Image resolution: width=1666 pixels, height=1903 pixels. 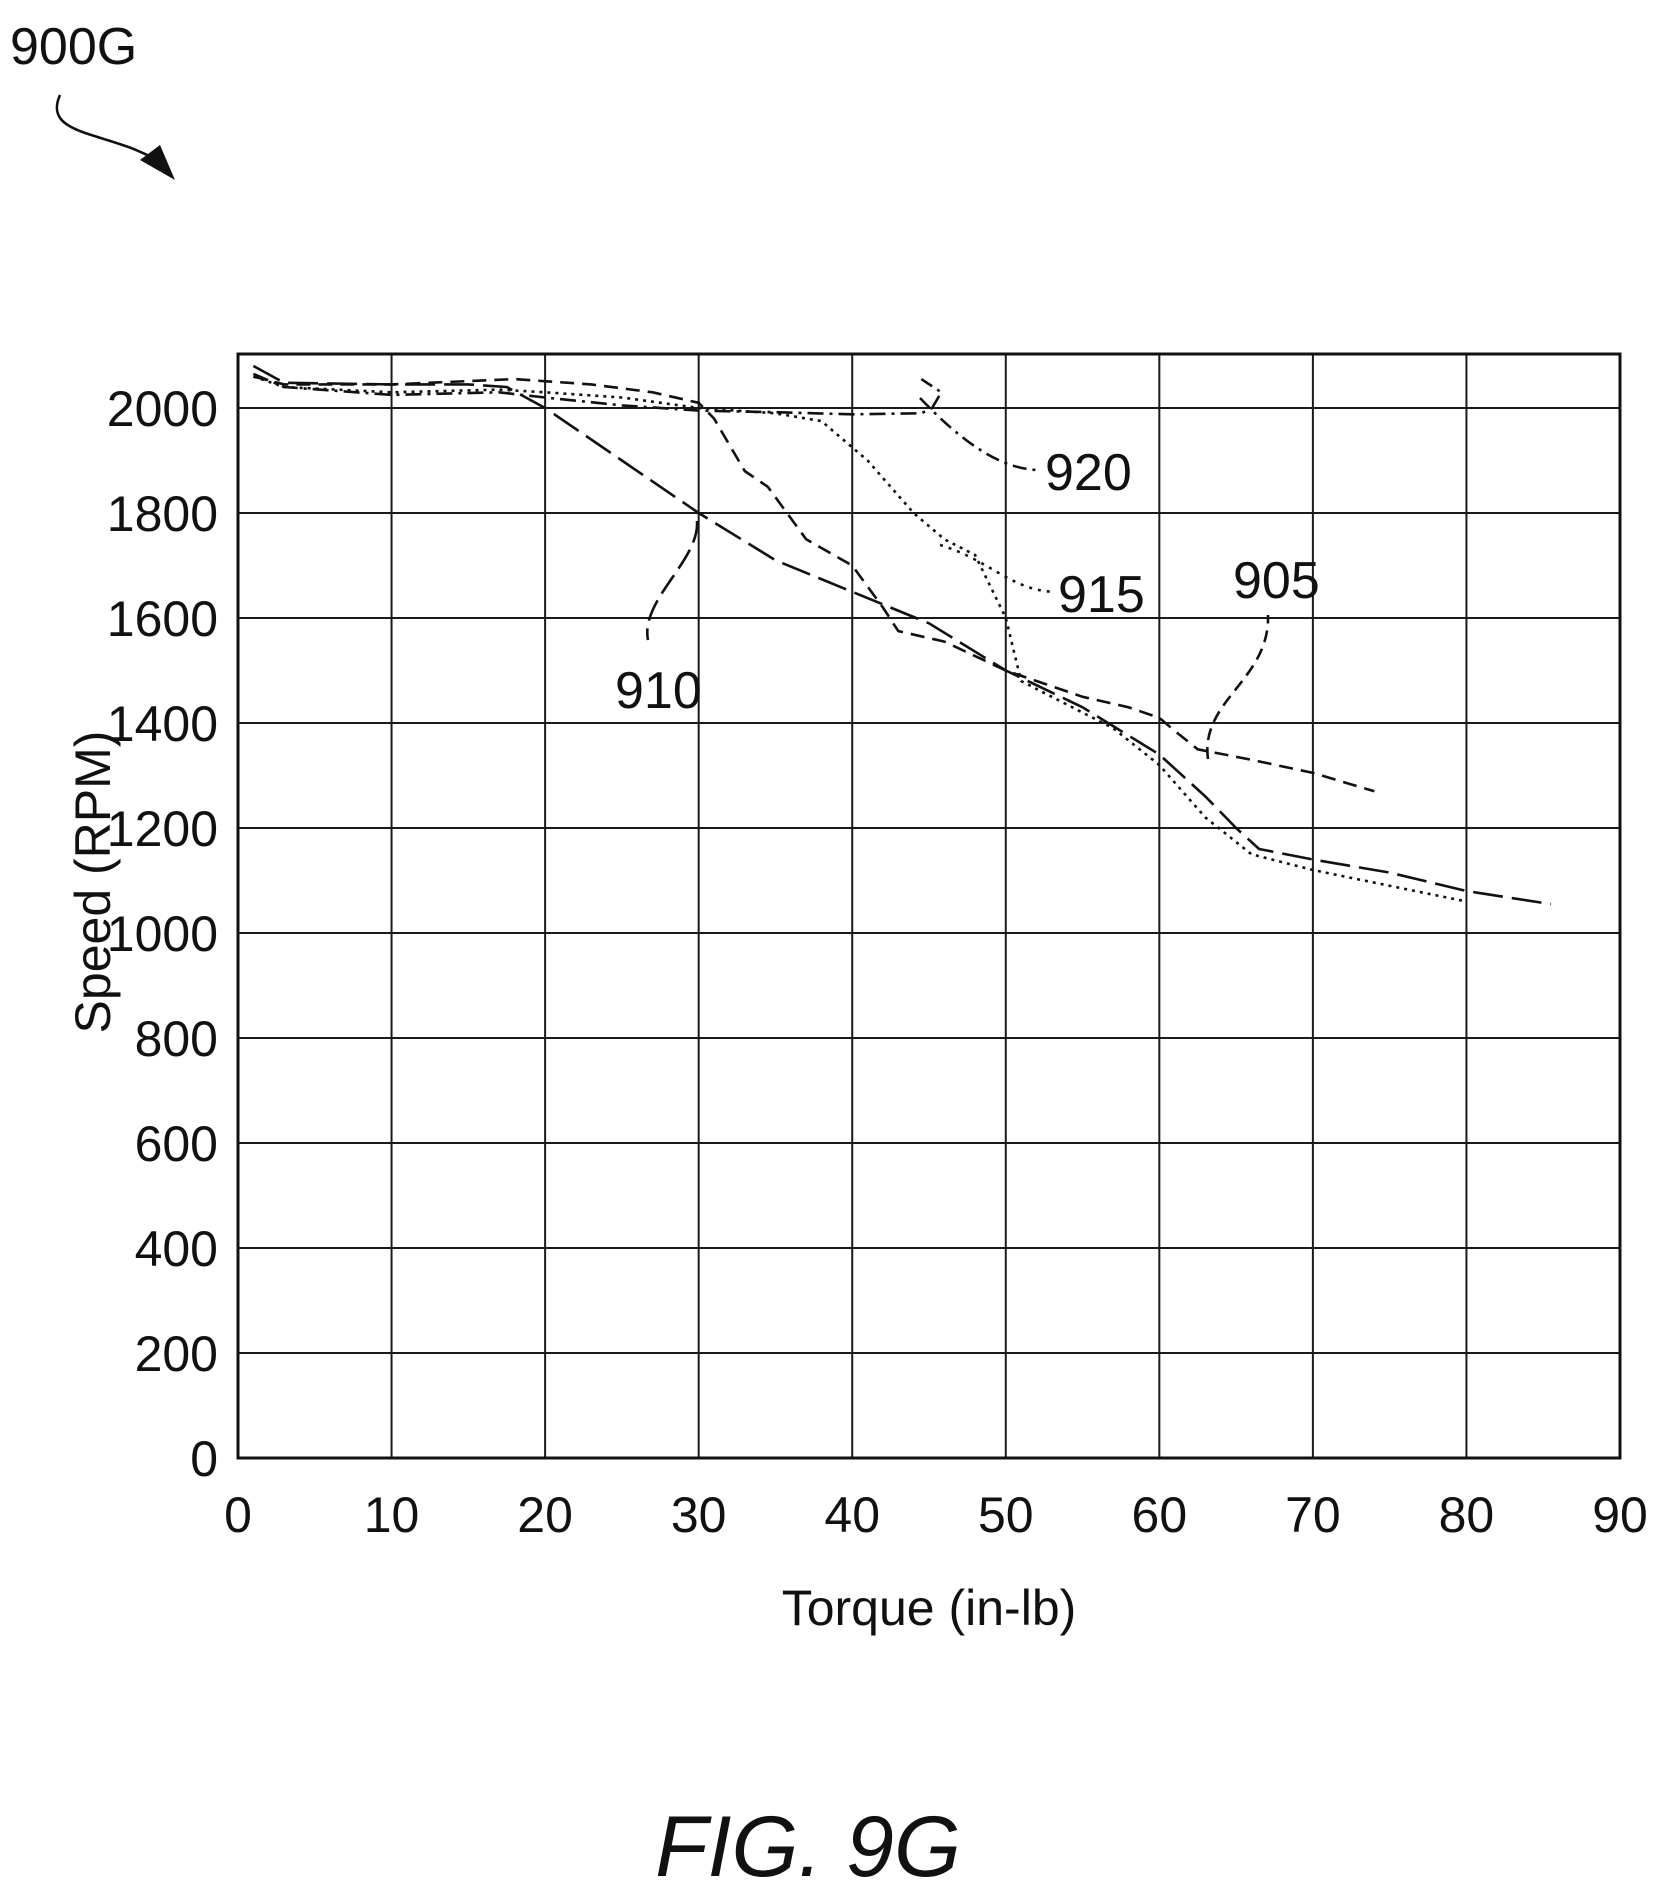 I want to click on y-axis-label: Speed (RPM), so click(x=93, y=882).